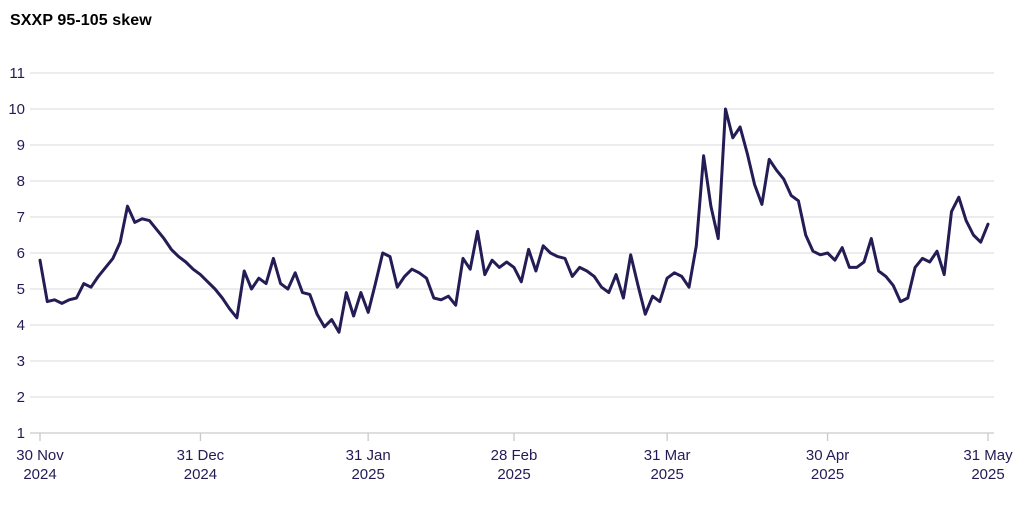 This screenshot has height=507, width=1024. I want to click on chart-title: SXXP 95-105 skew, so click(81, 20).